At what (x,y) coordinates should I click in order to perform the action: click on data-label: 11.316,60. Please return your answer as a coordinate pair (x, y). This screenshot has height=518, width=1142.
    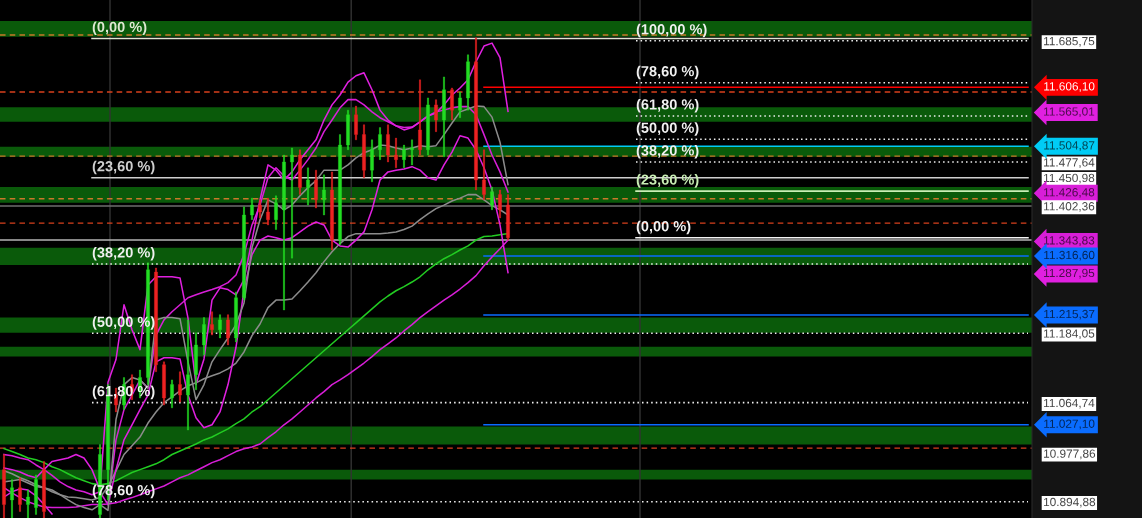
    Looking at the image, I should click on (1069, 255).